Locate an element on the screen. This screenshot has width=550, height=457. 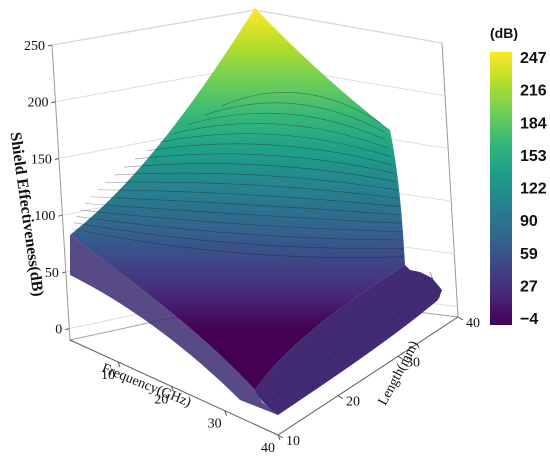
y-axis-line is located at coordinates (368, 376).